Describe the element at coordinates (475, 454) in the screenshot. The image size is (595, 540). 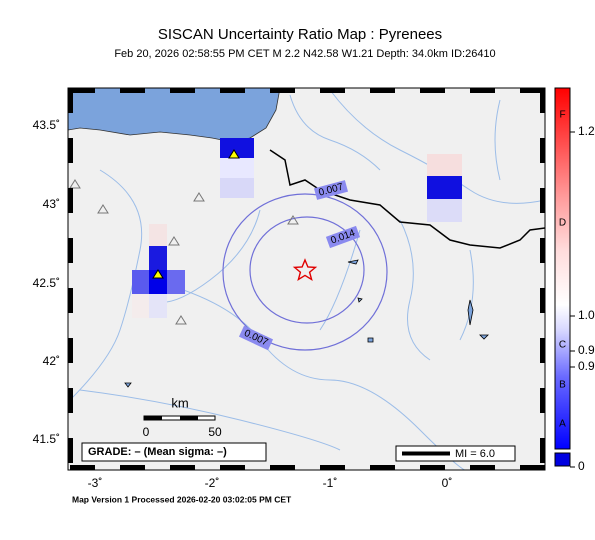
I see `mi: MI = 6.0` at that location.